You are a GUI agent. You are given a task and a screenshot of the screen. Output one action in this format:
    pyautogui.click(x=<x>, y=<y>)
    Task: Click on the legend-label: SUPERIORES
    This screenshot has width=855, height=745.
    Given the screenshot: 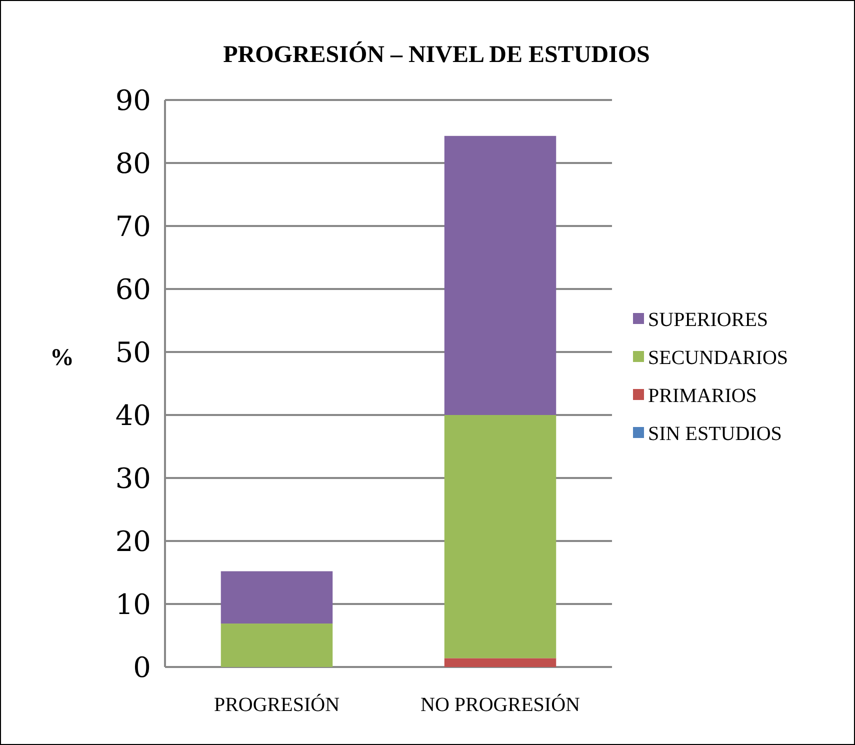 What is the action you would take?
    pyautogui.click(x=708, y=320)
    